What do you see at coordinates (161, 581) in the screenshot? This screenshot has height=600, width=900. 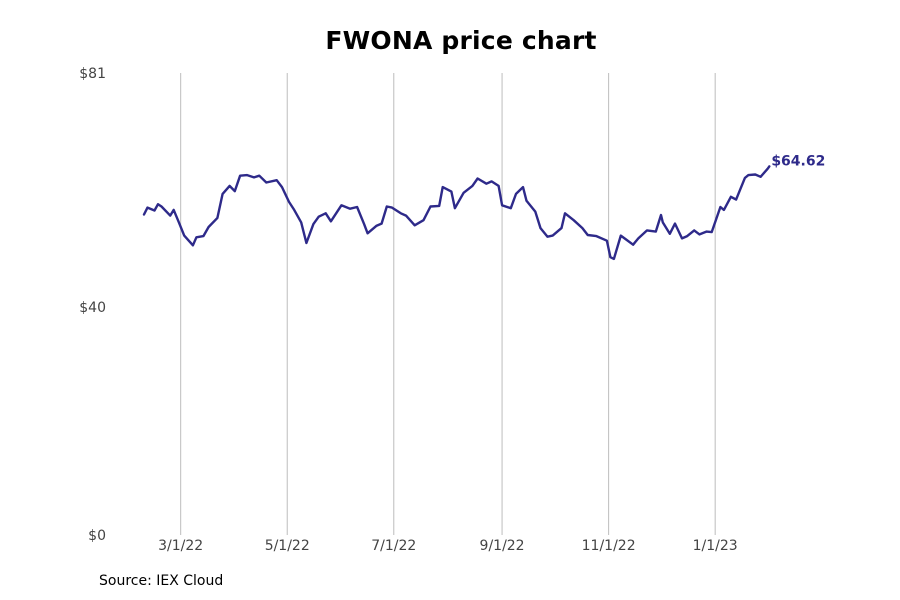 I see `source-note: Source: IEX Cloud` at bounding box center [161, 581].